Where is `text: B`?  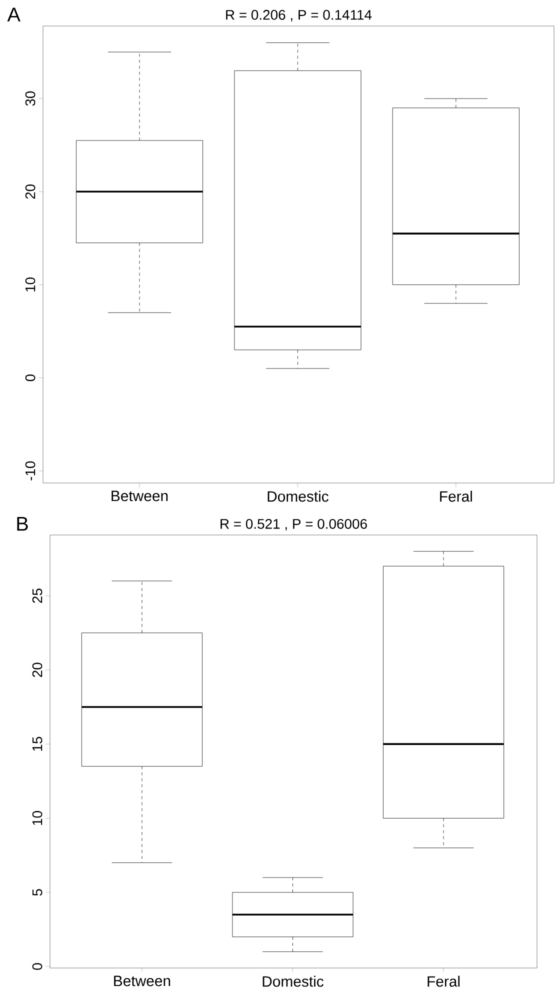 text: B is located at coordinates (22, 523).